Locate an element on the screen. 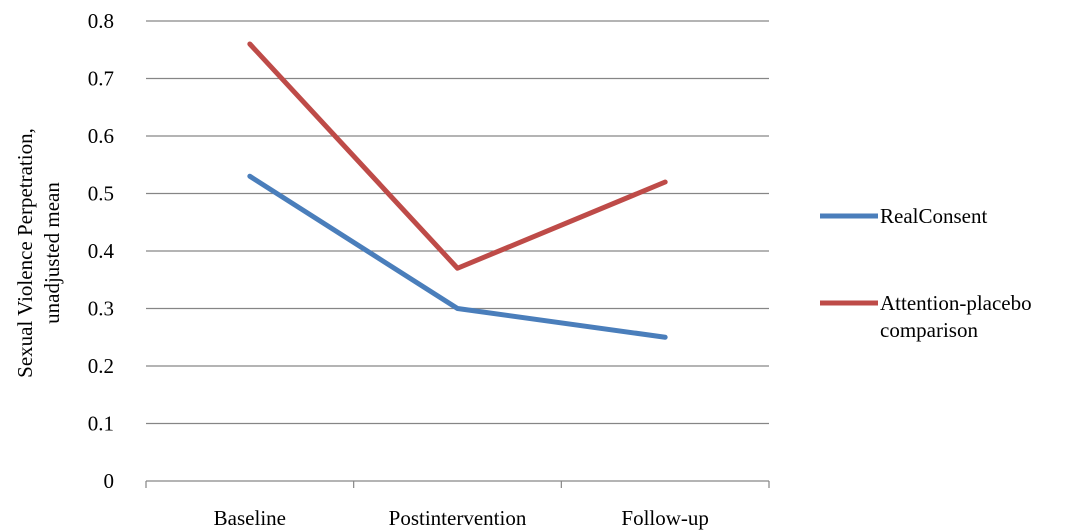 This screenshot has height=531, width=1084. y-tick-label: 0.1 is located at coordinates (101, 424).